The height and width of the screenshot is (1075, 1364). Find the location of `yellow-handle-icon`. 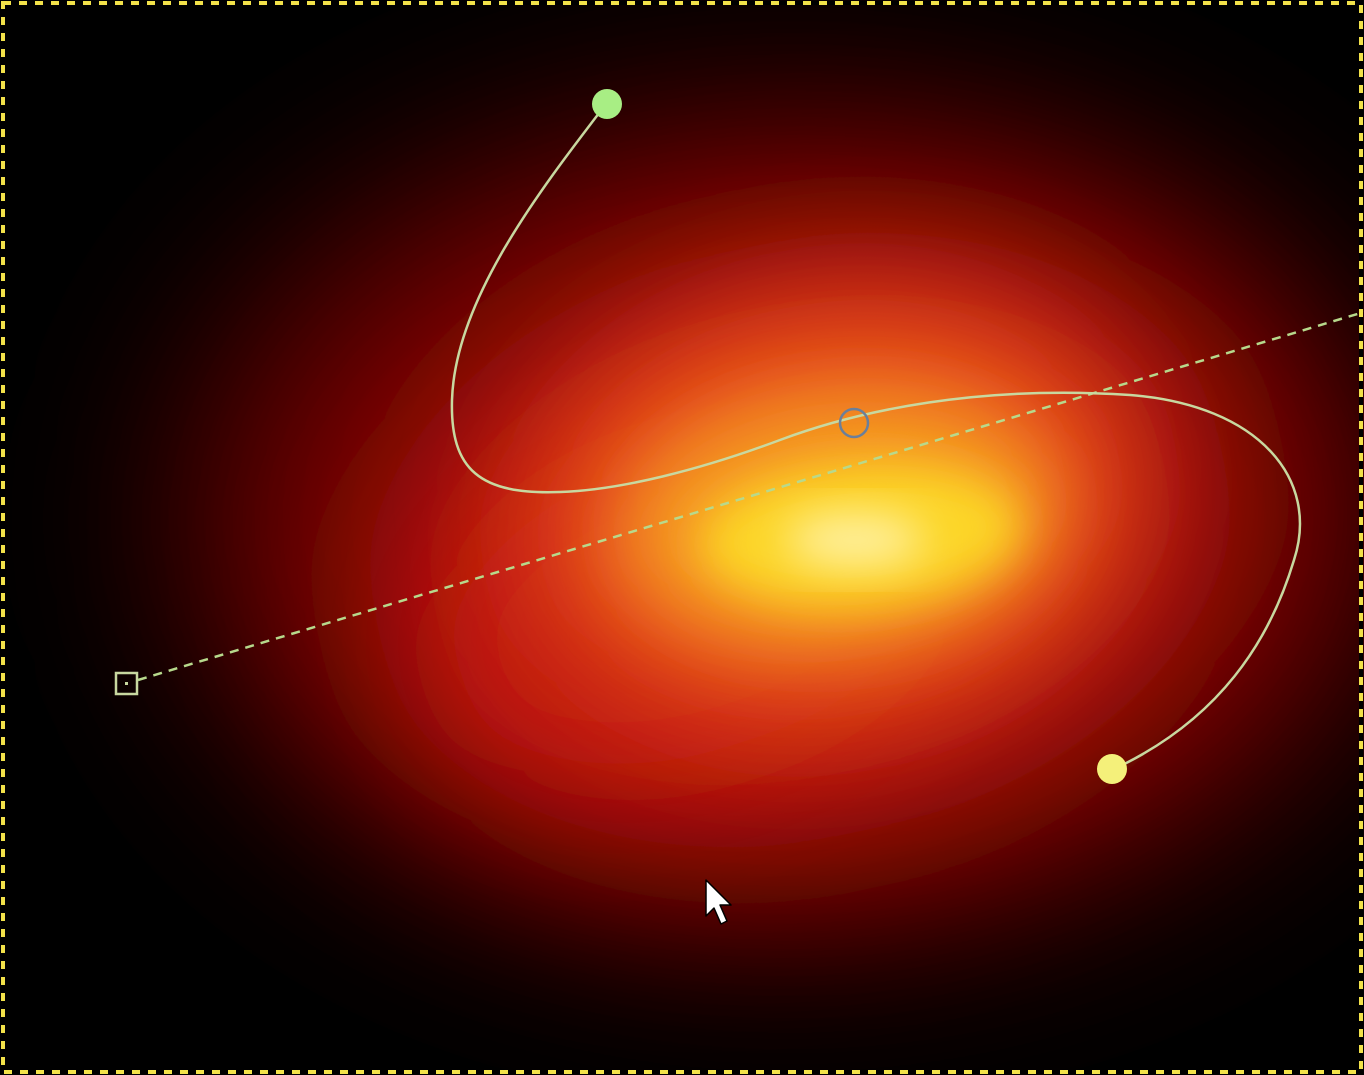

yellow-handle-icon is located at coordinates (1112, 769).